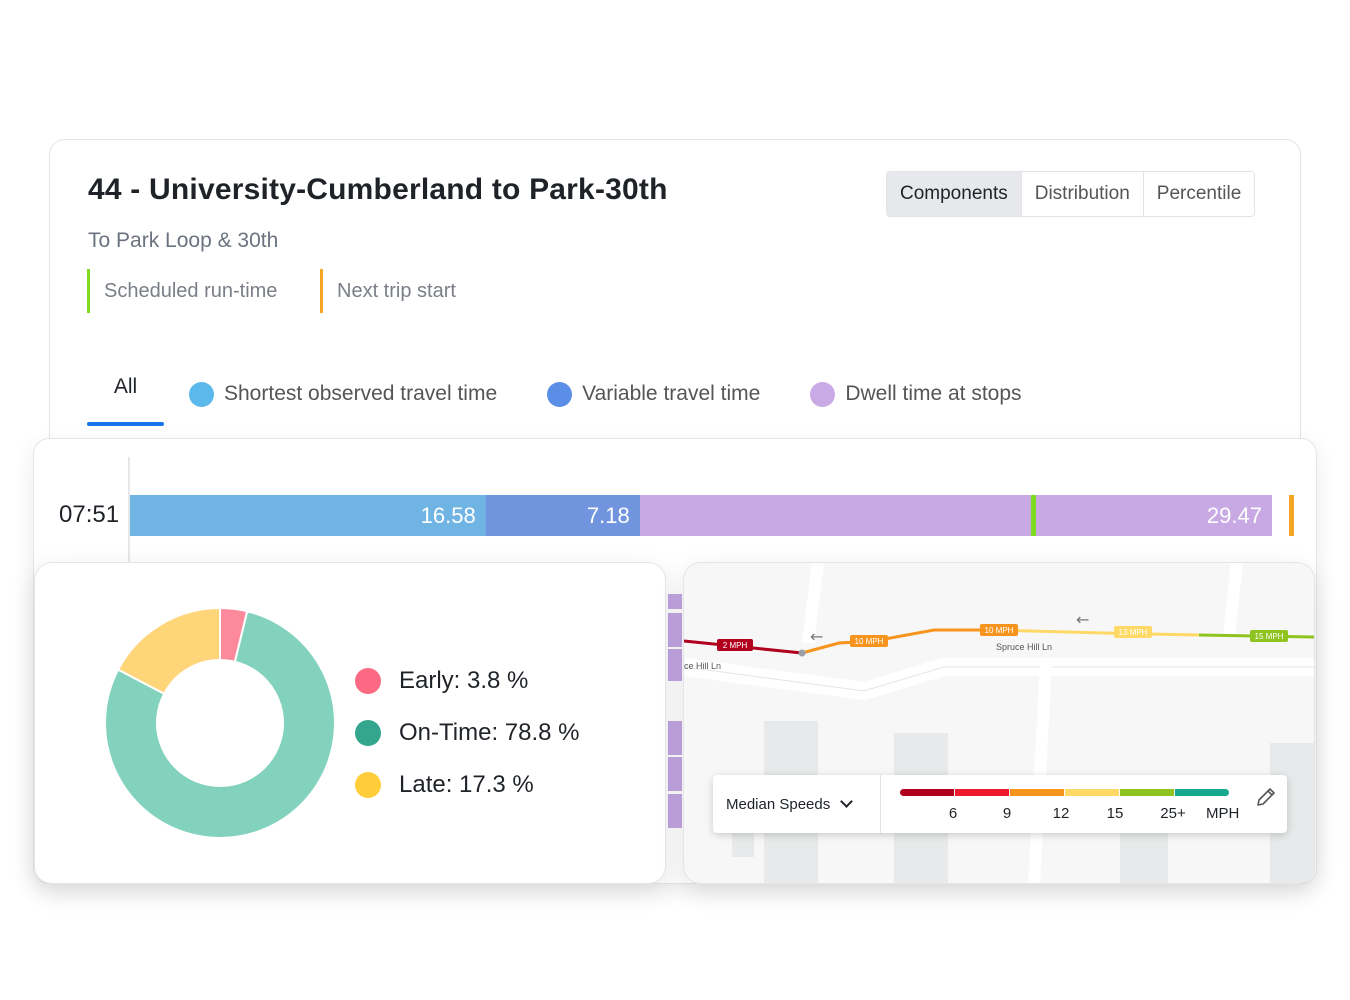 The width and height of the screenshot is (1350, 1000). What do you see at coordinates (378, 189) in the screenshot?
I see `page-title: 44 - University-Cumberland to Park-30th` at bounding box center [378, 189].